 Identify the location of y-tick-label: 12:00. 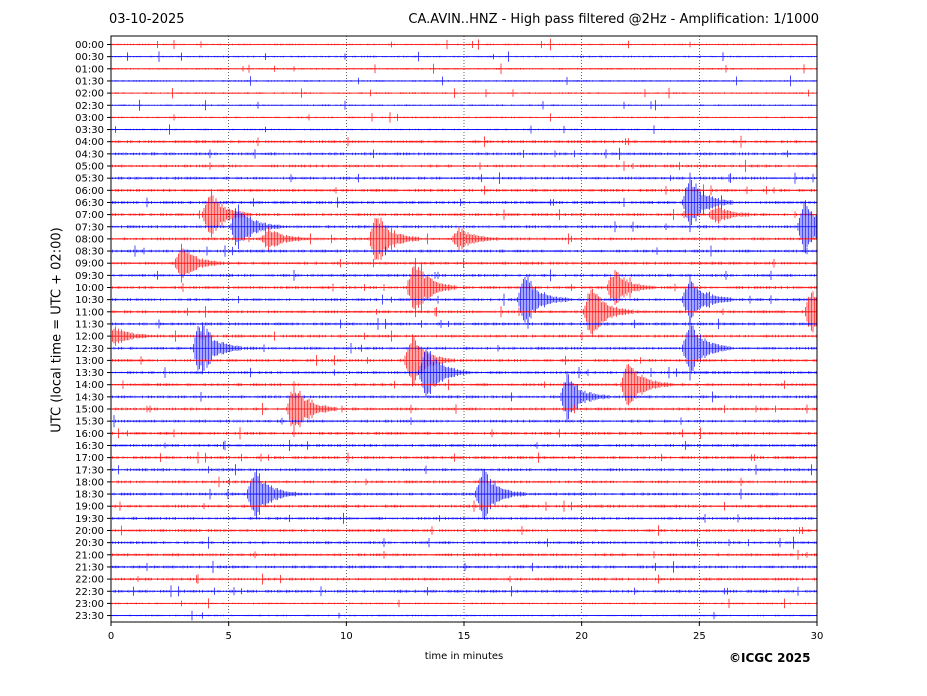
(89, 337).